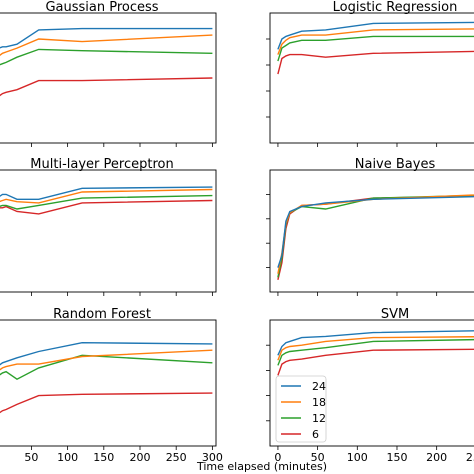 Image resolution: width=474 pixels, height=474 pixels. I want to click on x-tick-label: 300, so click(212, 457).